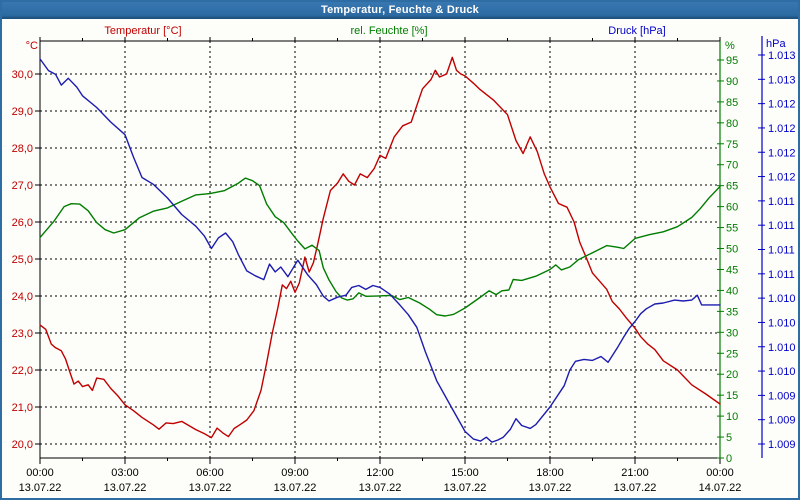 The width and height of the screenshot is (800, 500). Describe the element at coordinates (22, 408) in the screenshot. I see `temperature-tick-label: 21,0` at that location.